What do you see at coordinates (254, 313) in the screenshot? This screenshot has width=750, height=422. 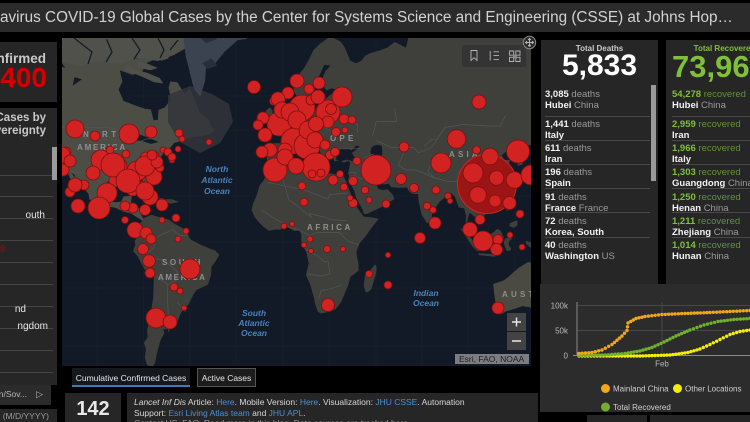 I see `svg-text: South` at bounding box center [254, 313].